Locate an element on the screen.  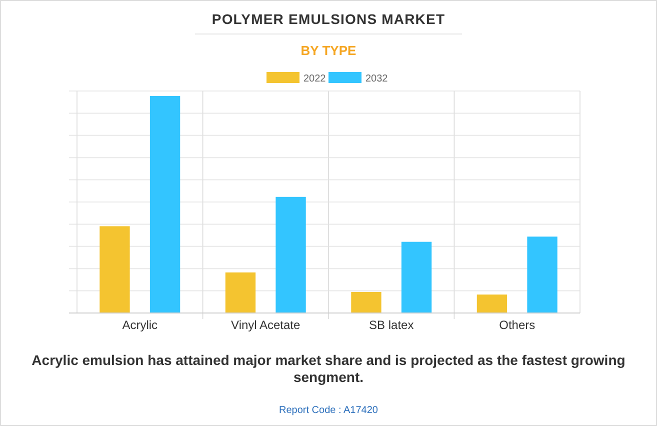
chart-subtitle: BY TYPE is located at coordinates (328, 50).